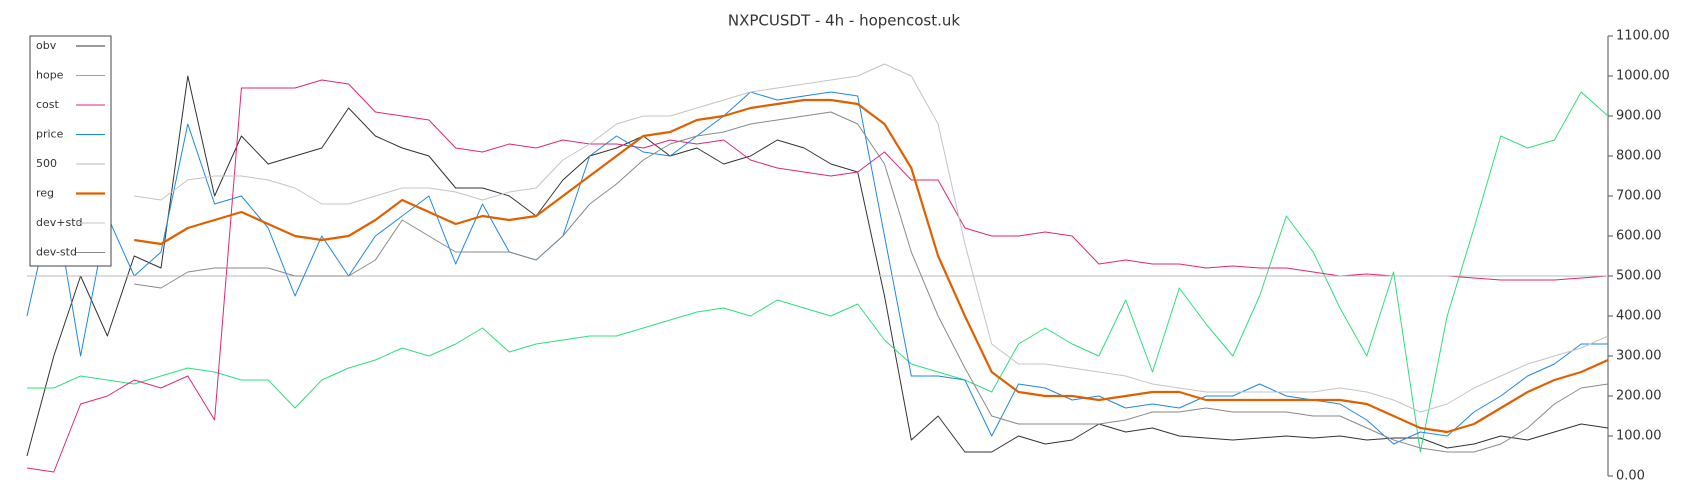 This screenshot has height=504, width=1700. I want to click on y-tick-label: 400.00, so click(1639, 316).